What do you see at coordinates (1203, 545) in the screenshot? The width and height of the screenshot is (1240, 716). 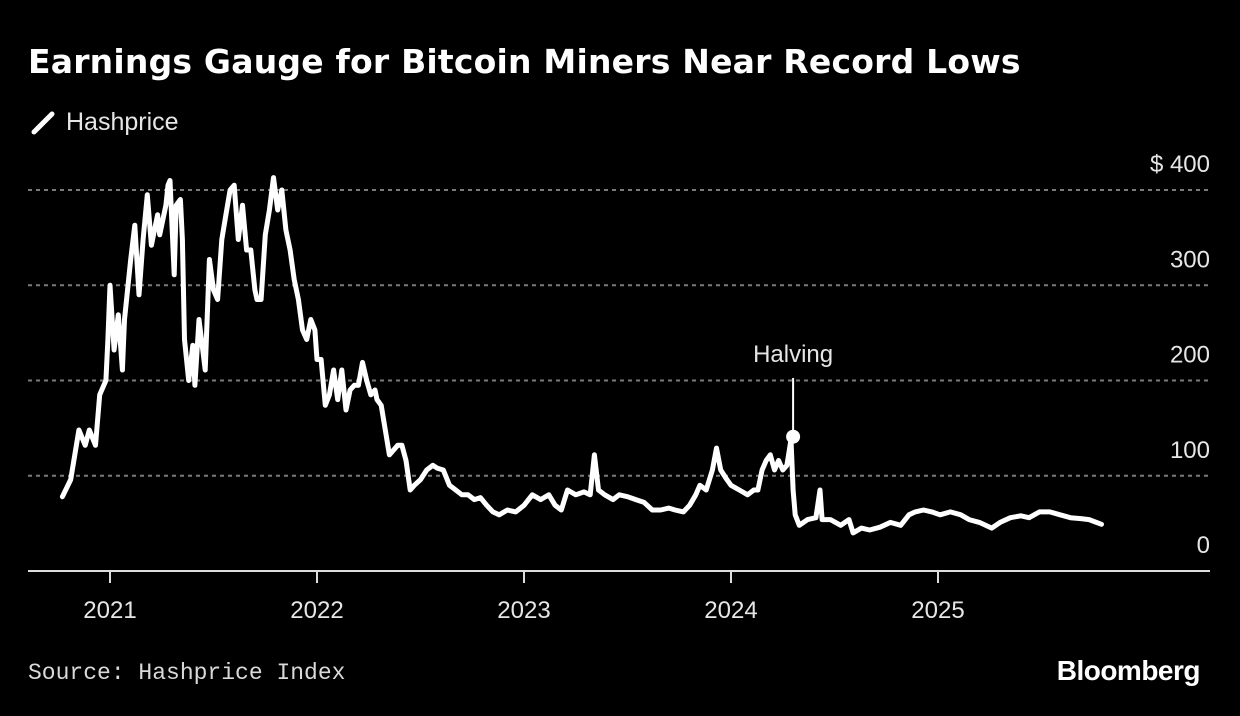 I see `y-tick-label: 0` at bounding box center [1203, 545].